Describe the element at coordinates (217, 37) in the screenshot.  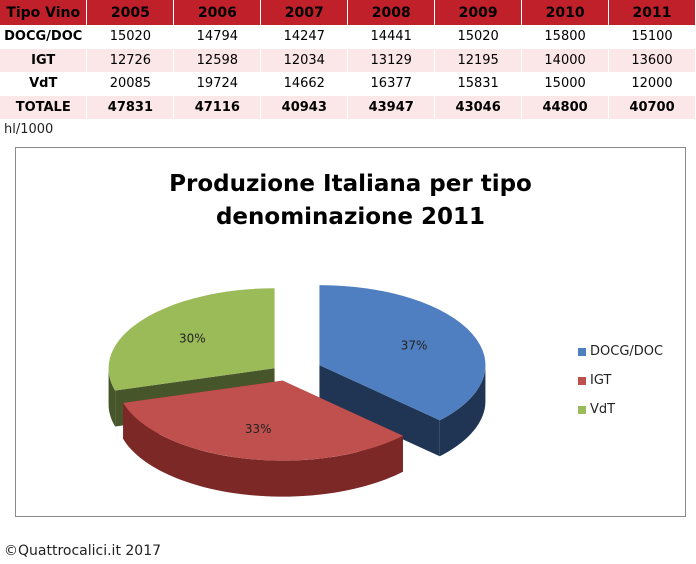
I see `table-cell: 14794` at that location.